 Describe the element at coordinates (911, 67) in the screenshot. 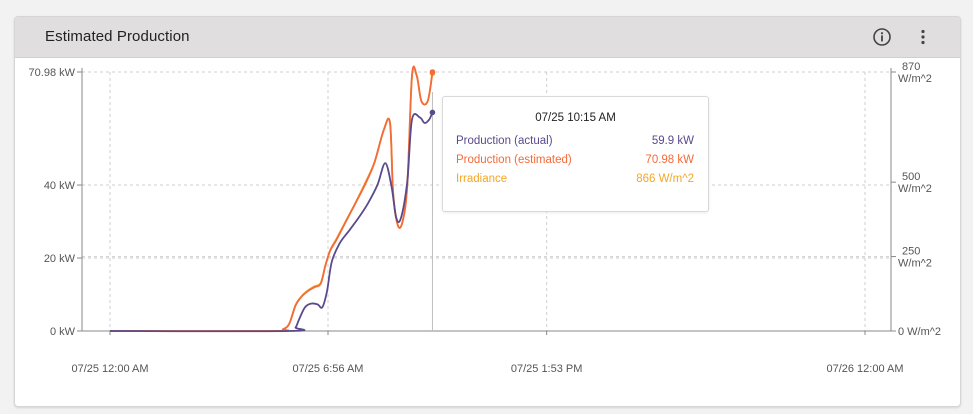

I see `y-right-tick-label: 870` at that location.